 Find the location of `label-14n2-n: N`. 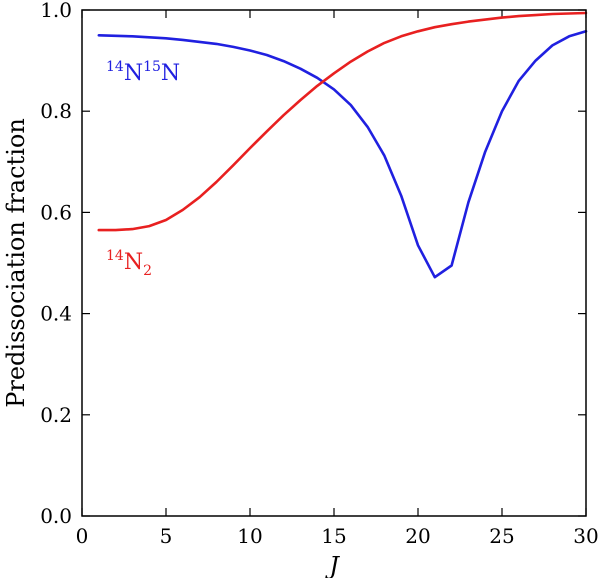

label-14n2-n: N is located at coordinates (133, 262).